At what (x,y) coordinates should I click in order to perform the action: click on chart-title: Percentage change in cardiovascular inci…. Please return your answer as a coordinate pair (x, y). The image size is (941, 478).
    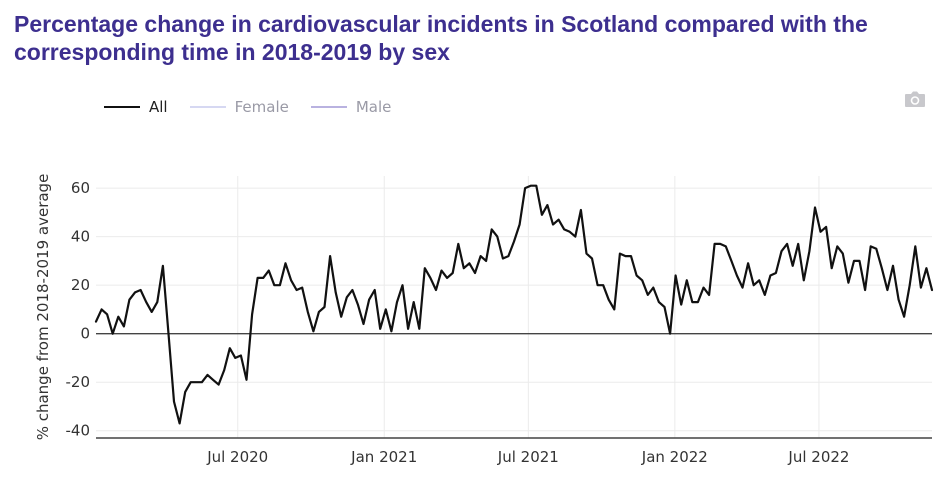
    Looking at the image, I should click on (441, 38).